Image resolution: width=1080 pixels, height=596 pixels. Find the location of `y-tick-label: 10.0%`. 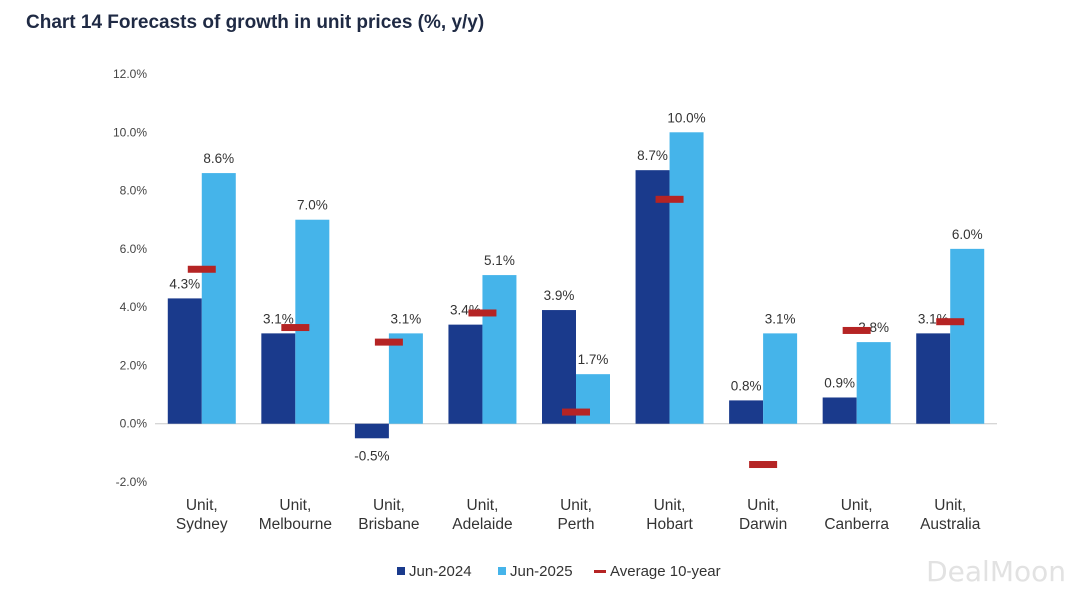

y-tick-label: 10.0% is located at coordinates (130, 132).